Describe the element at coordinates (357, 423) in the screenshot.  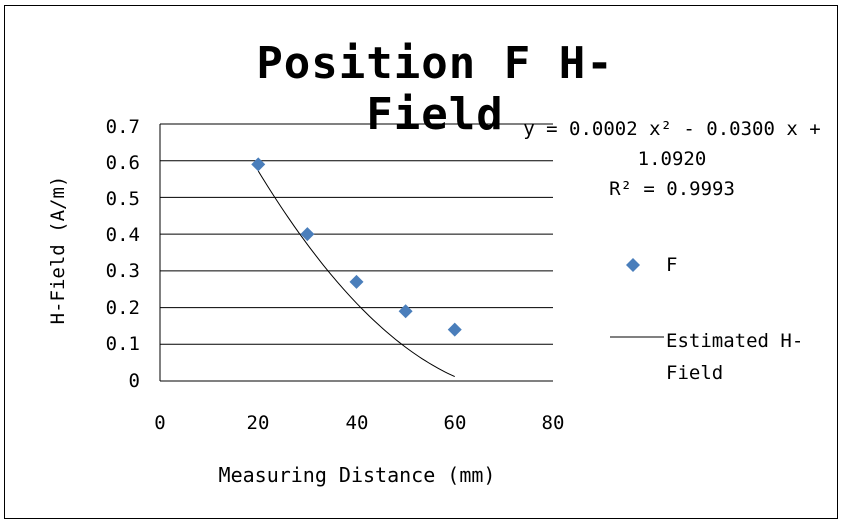
I see `x-tick-label: 40` at that location.